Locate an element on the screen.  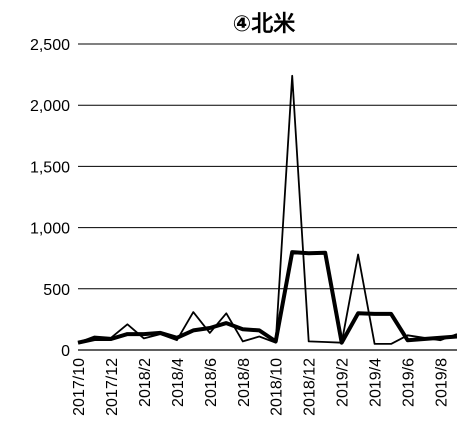
y-tick-label: 2,000 is located at coordinates (50, 106).